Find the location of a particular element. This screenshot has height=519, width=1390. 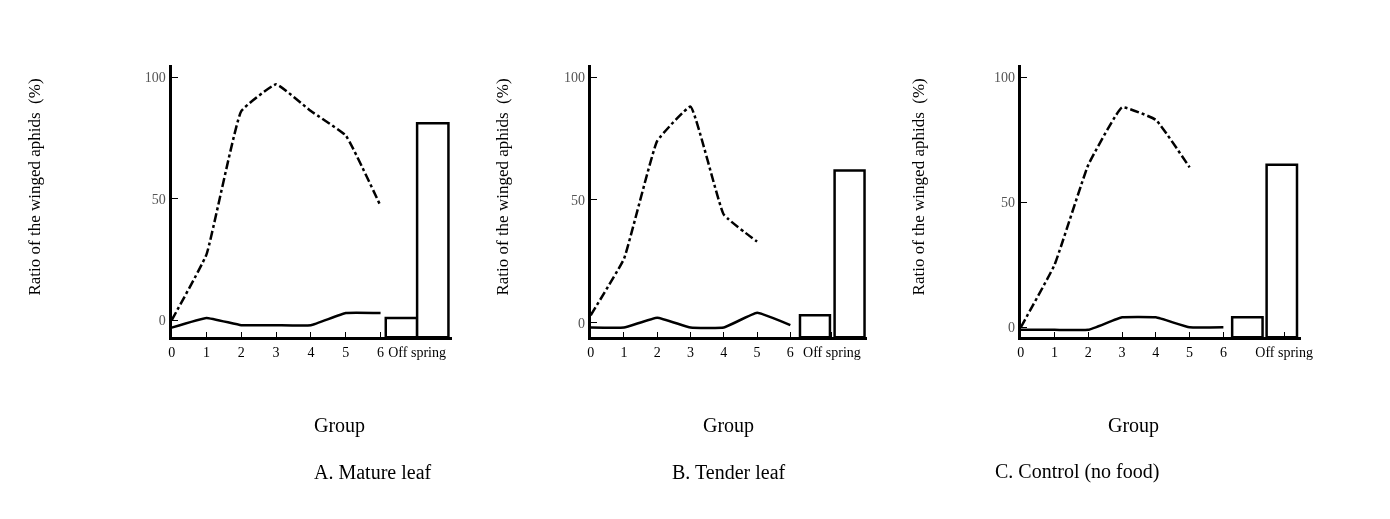

text: A. Mature leaf is located at coordinates (373, 472).